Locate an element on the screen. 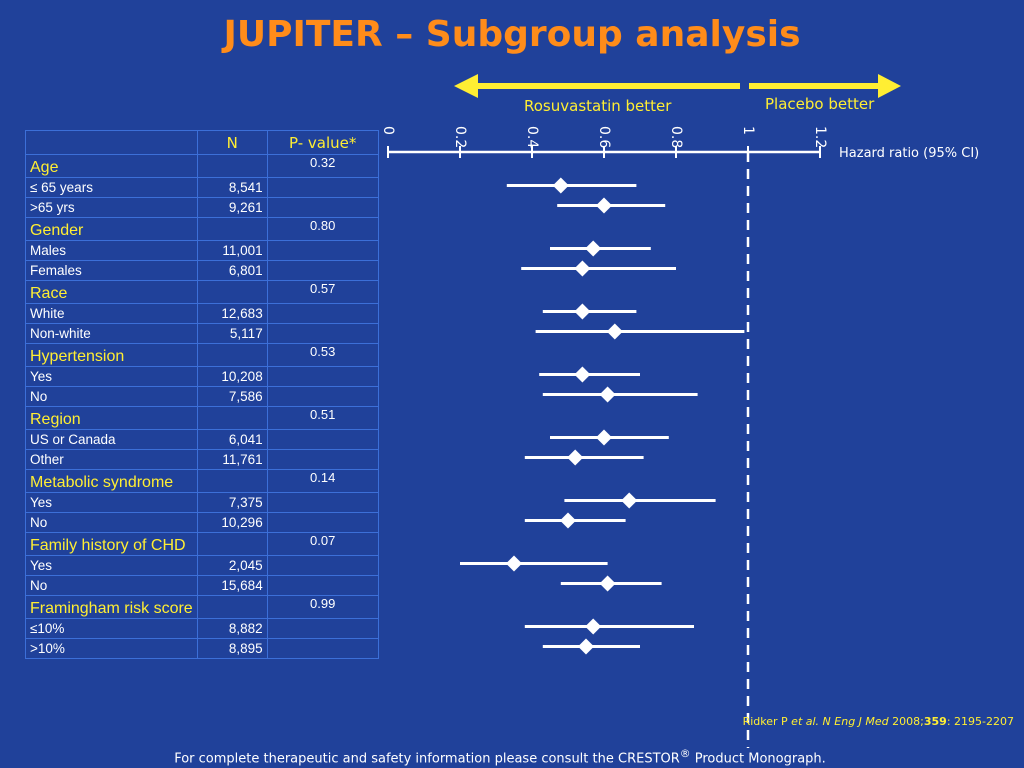 Image resolution: width=1024 pixels, height=768 pixels. group-row: Race 0.57 is located at coordinates (202, 292).